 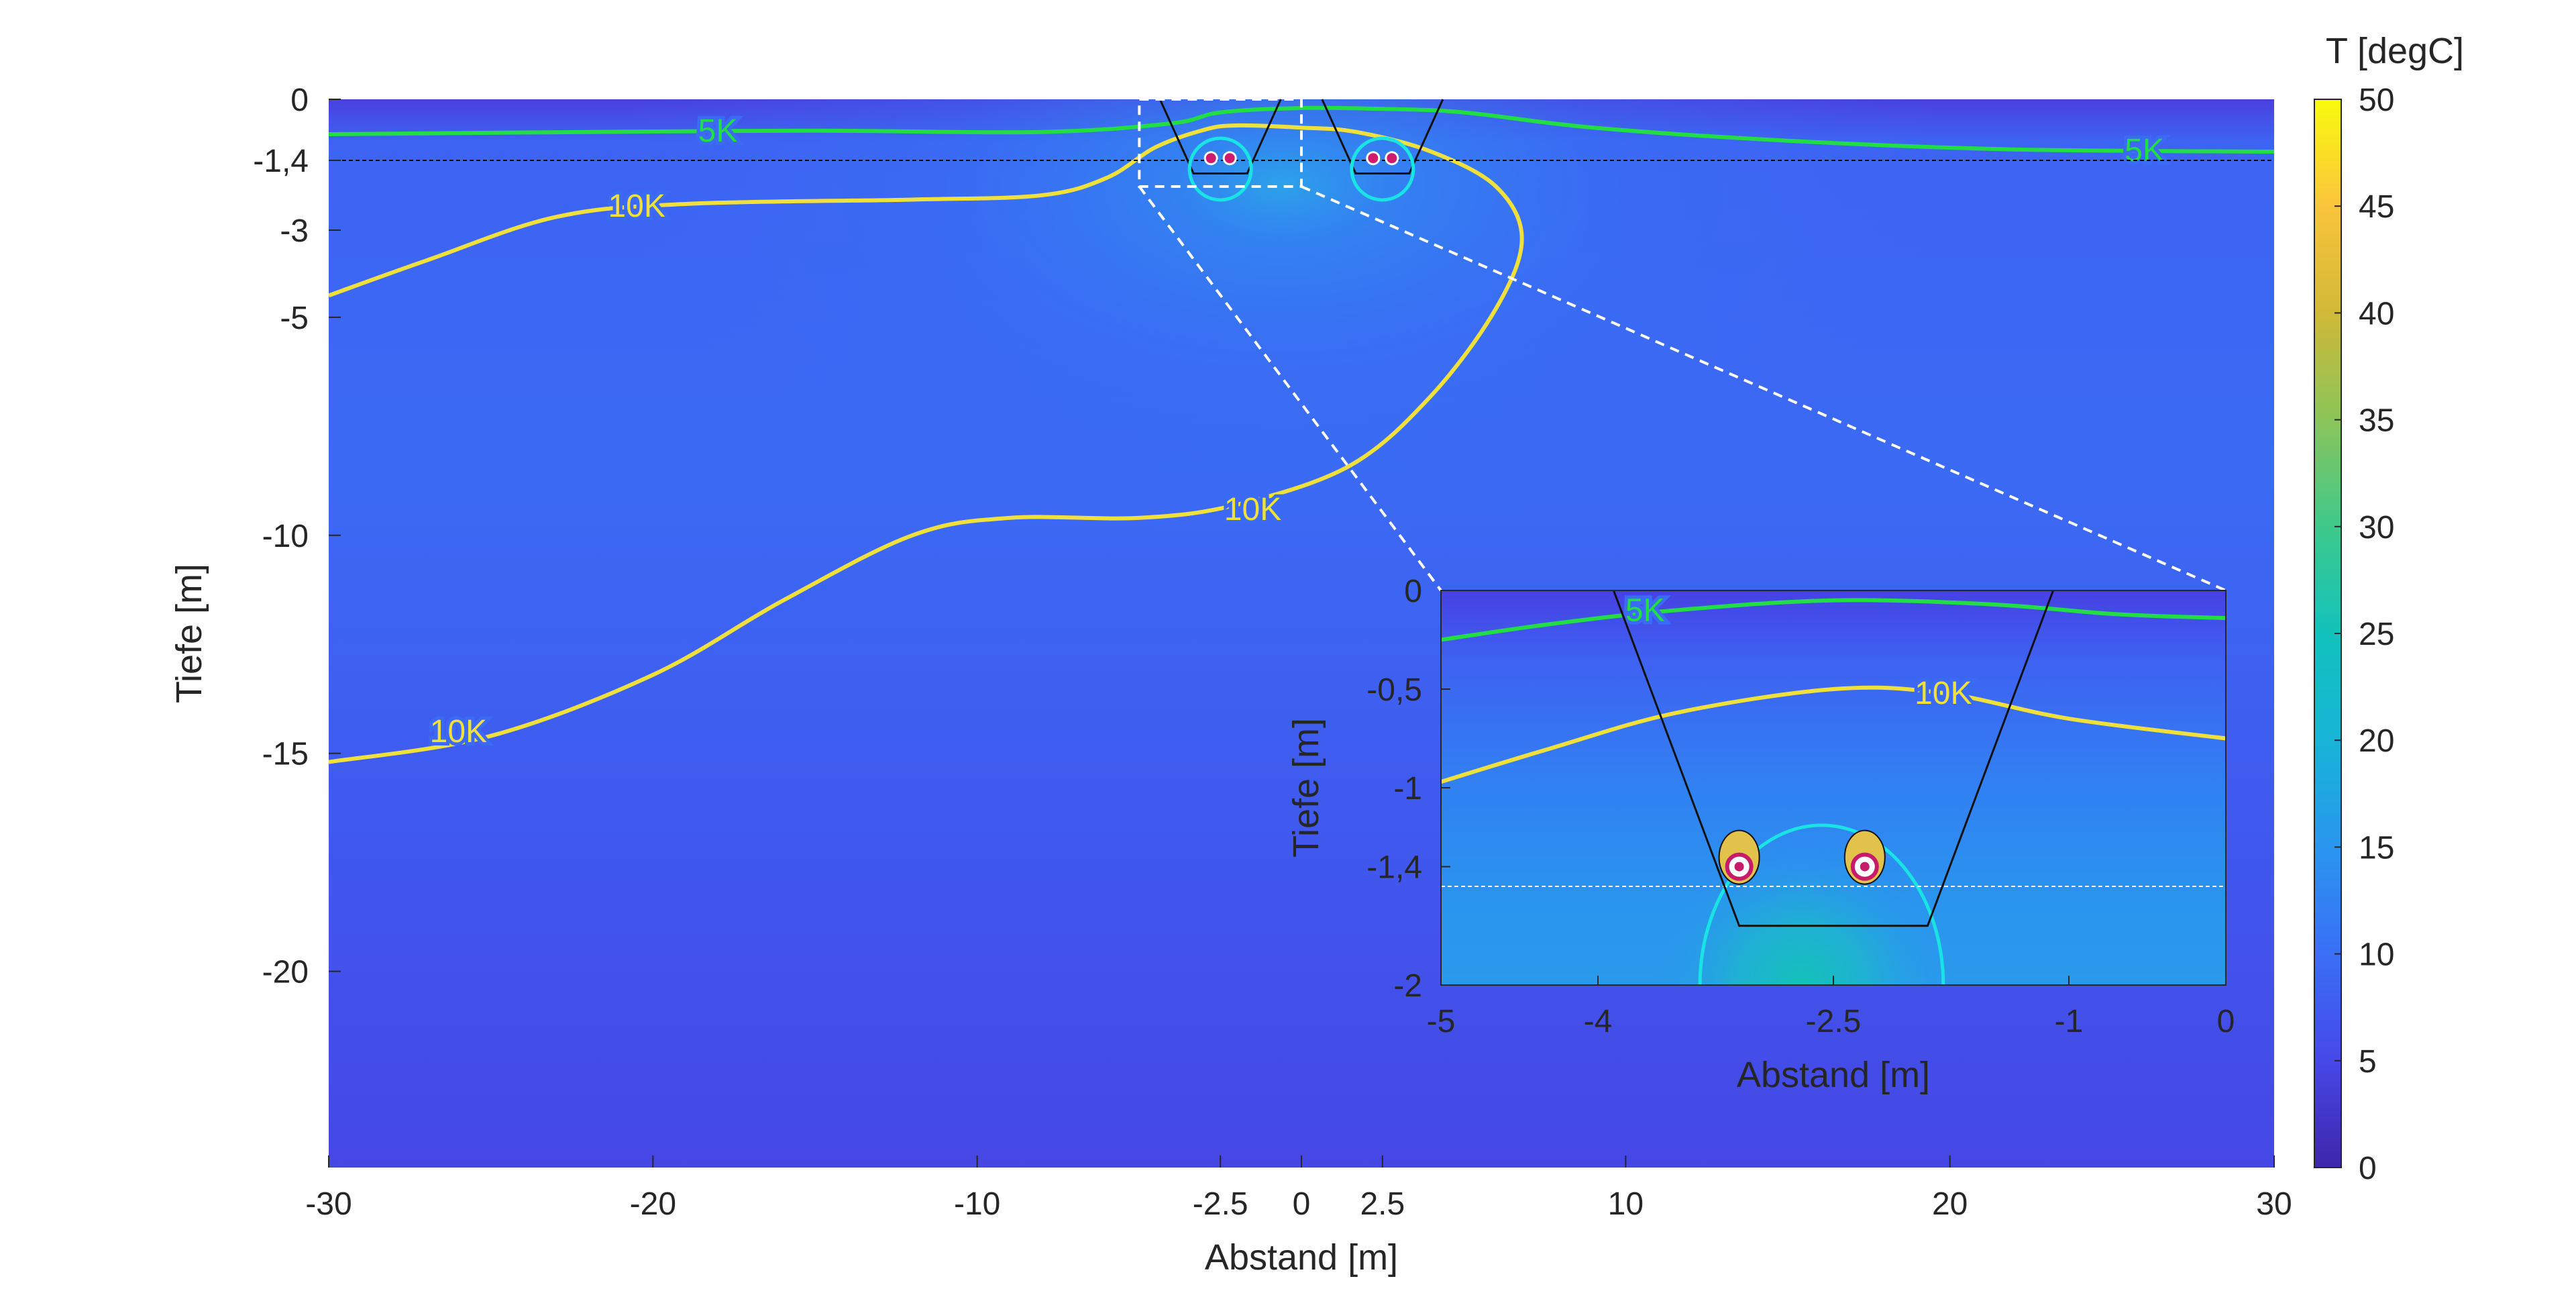 What do you see at coordinates (2376, 207) in the screenshot?
I see `colorbar-tick-label-9: 45` at bounding box center [2376, 207].